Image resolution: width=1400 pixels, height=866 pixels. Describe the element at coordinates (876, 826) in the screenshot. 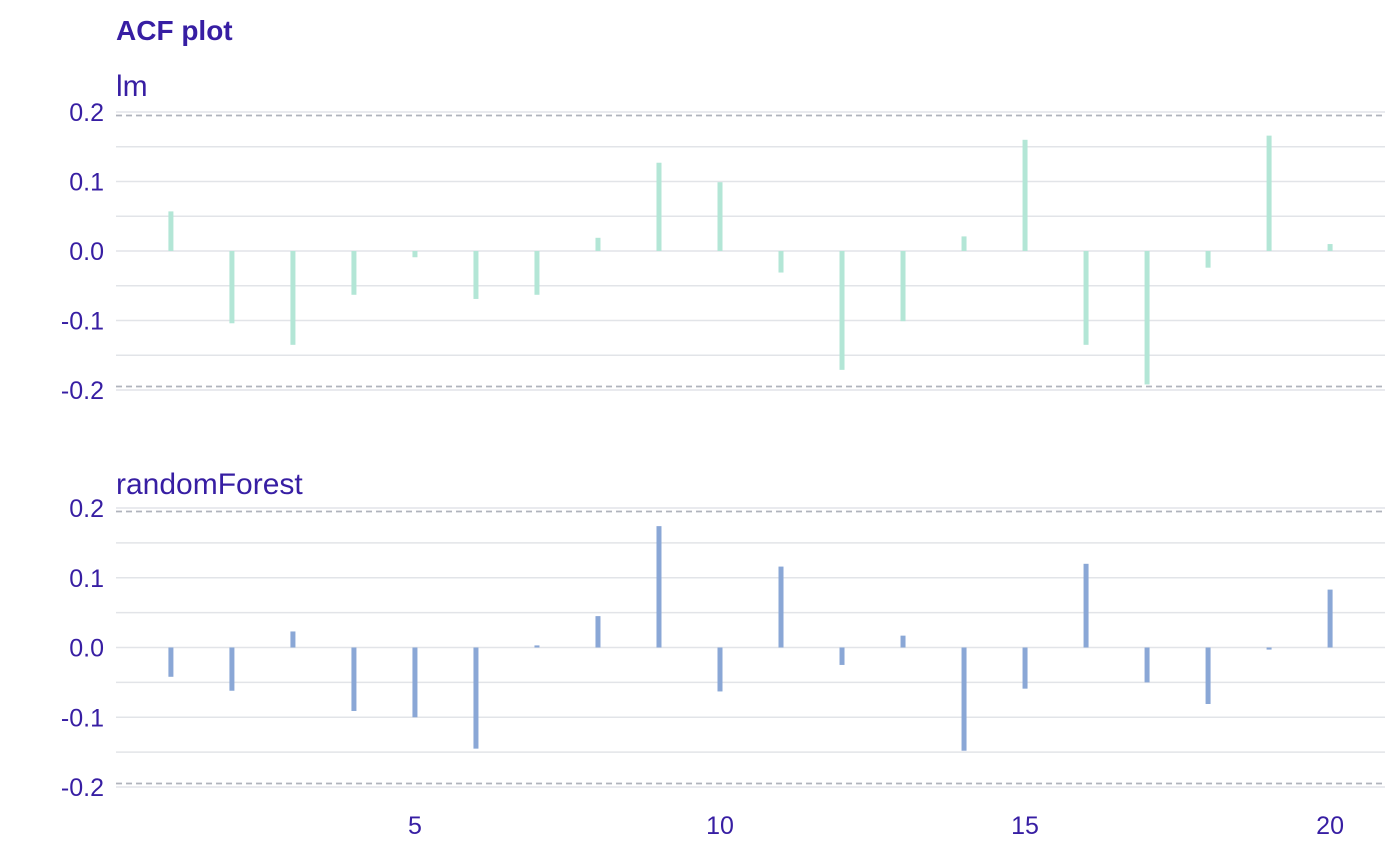

I see `x-axis: 5 10 15 20` at that location.